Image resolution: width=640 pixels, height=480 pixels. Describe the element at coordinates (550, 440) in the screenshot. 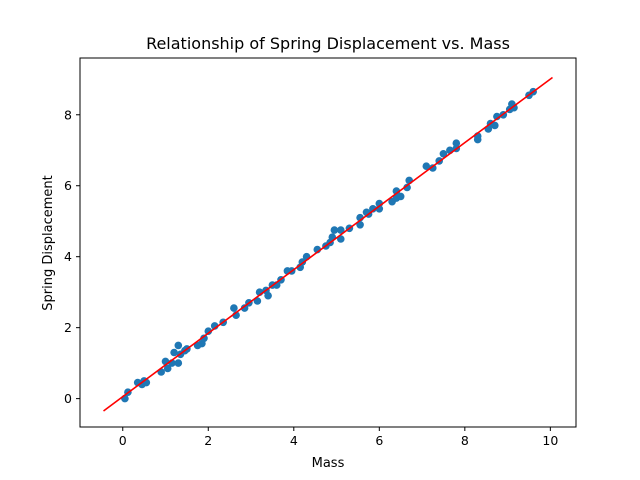

I see `x-tick-label: 10` at that location.